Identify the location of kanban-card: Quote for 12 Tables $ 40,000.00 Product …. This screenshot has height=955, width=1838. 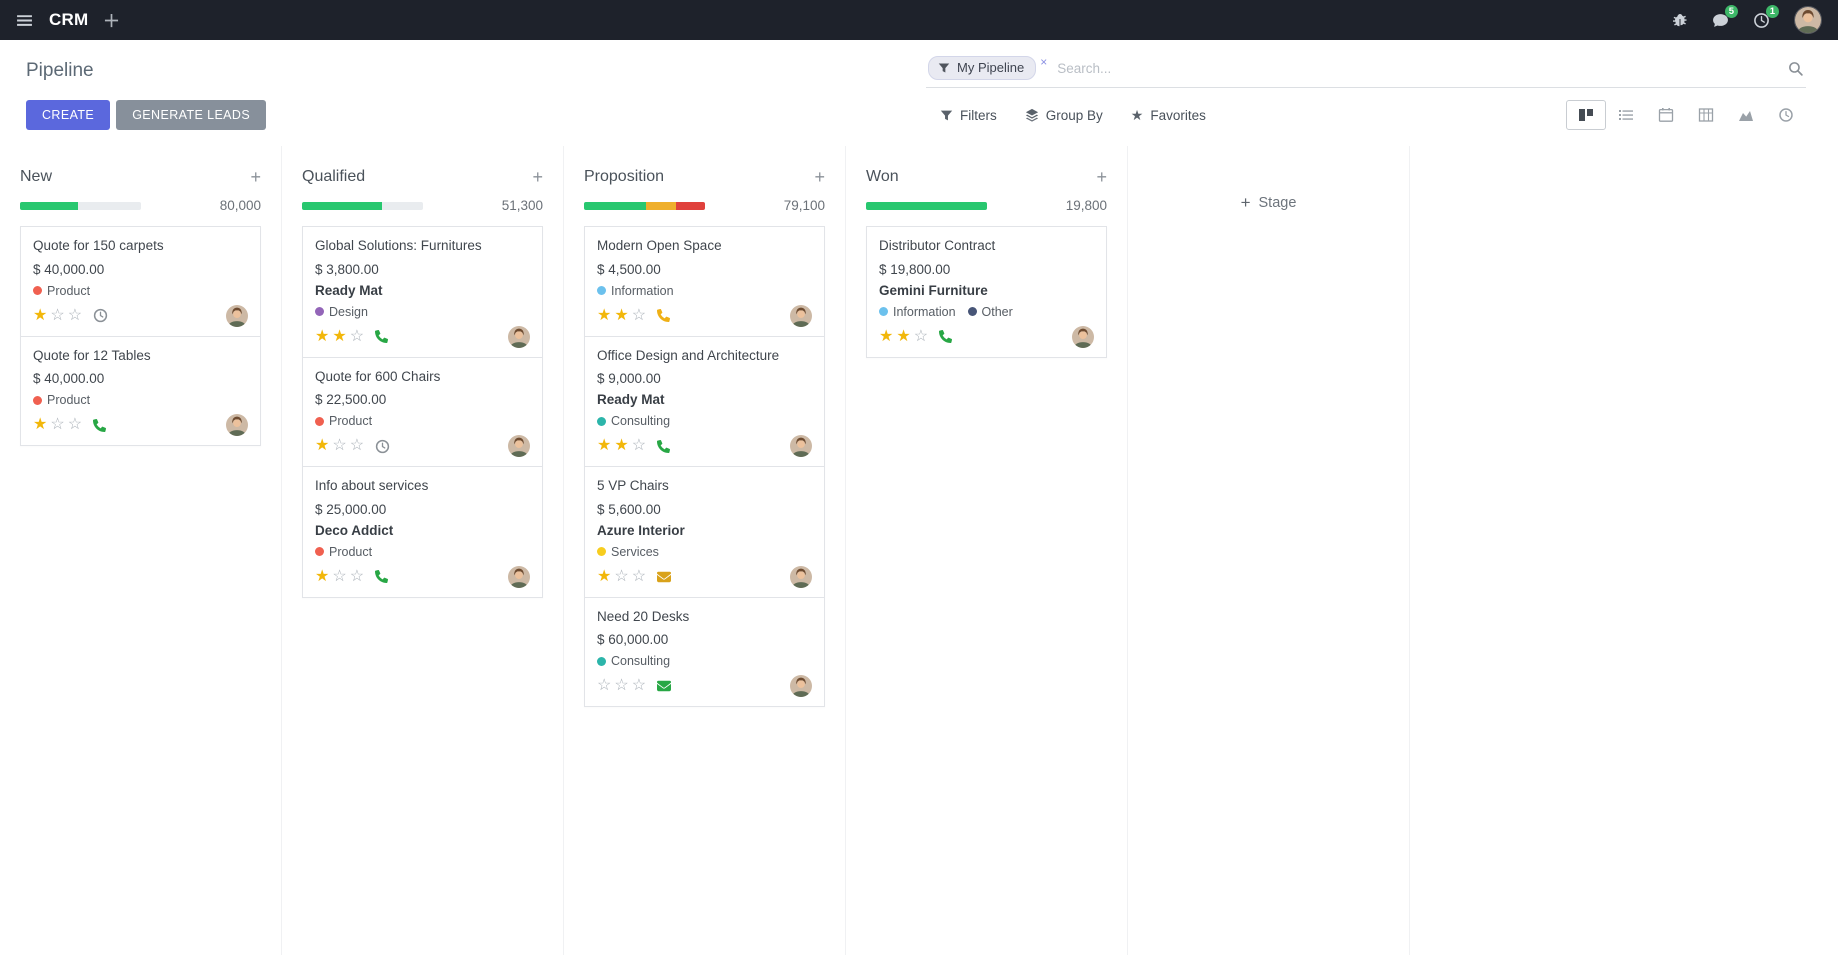
(140, 391).